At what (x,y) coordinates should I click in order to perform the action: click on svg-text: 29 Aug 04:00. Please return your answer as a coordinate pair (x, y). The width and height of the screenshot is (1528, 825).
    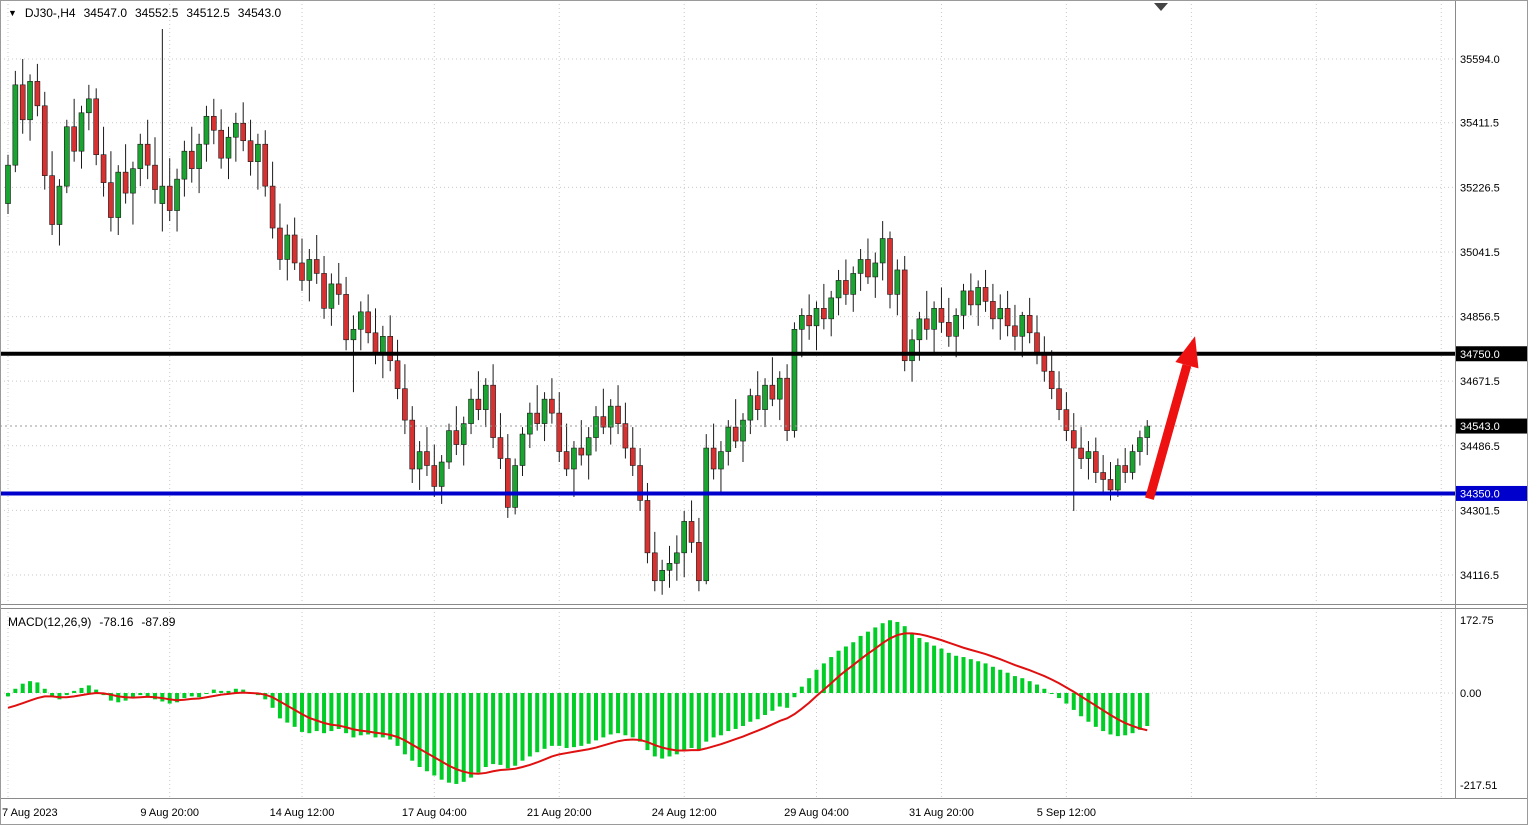
    Looking at the image, I should click on (816, 813).